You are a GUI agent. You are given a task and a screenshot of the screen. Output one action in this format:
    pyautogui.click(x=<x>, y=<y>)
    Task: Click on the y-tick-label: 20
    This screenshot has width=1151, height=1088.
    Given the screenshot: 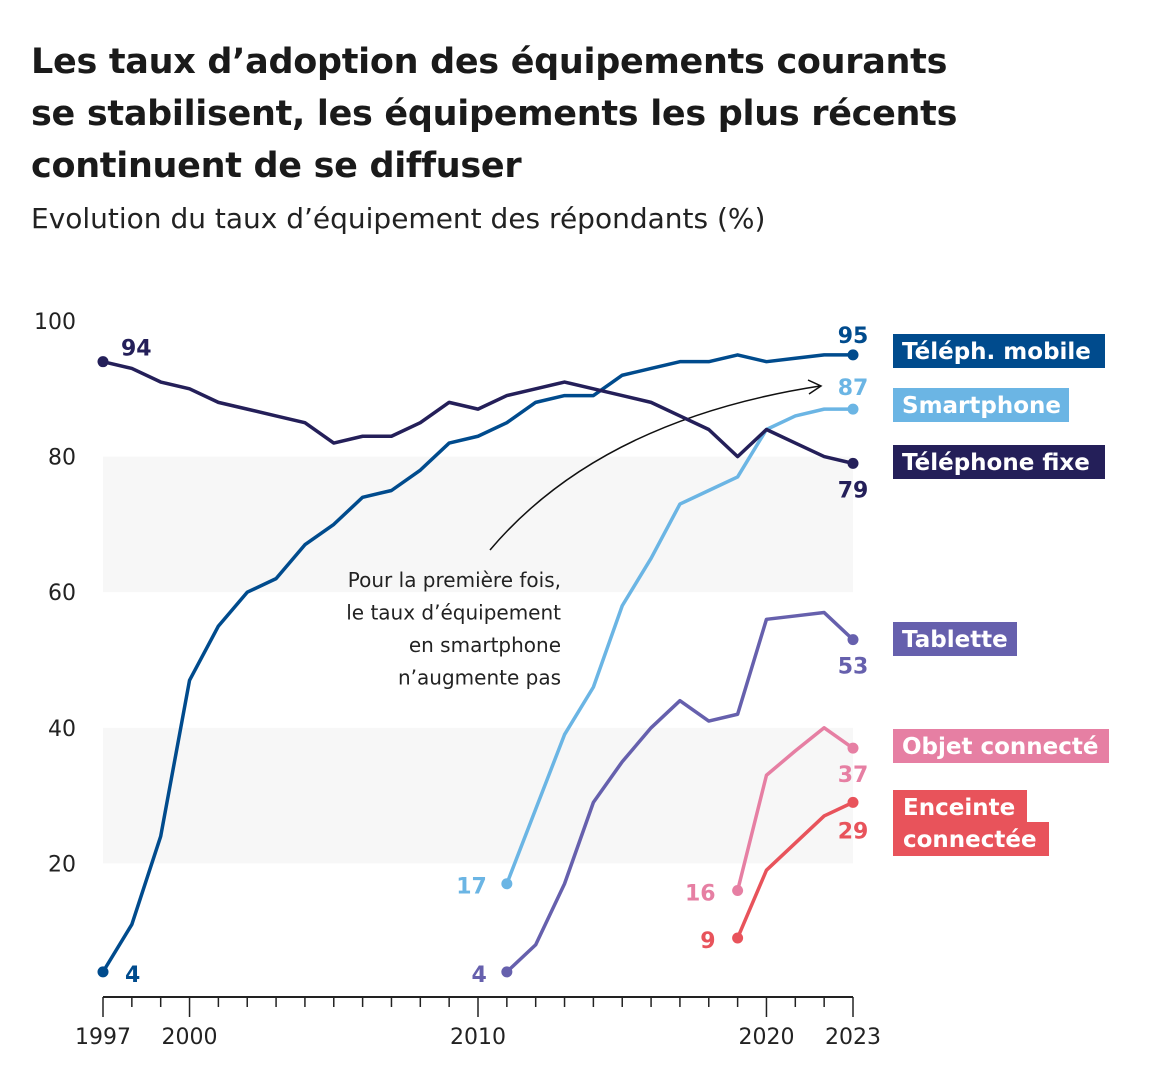 What is the action you would take?
    pyautogui.click(x=62, y=864)
    